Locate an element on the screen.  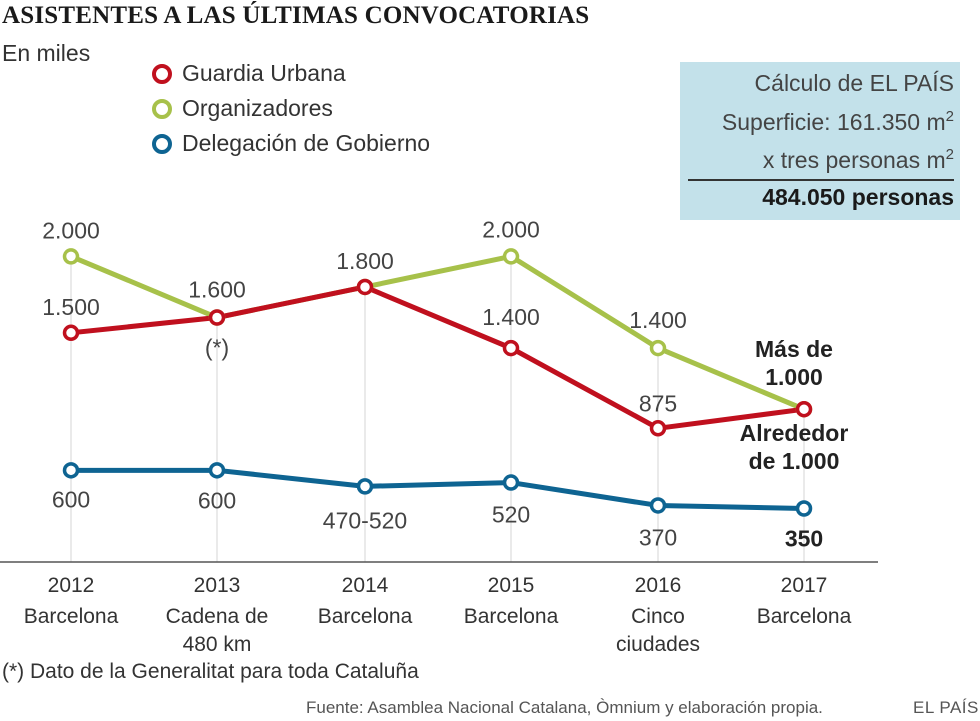
x-tick-year-2016: 2016 is located at coordinates (658, 585).